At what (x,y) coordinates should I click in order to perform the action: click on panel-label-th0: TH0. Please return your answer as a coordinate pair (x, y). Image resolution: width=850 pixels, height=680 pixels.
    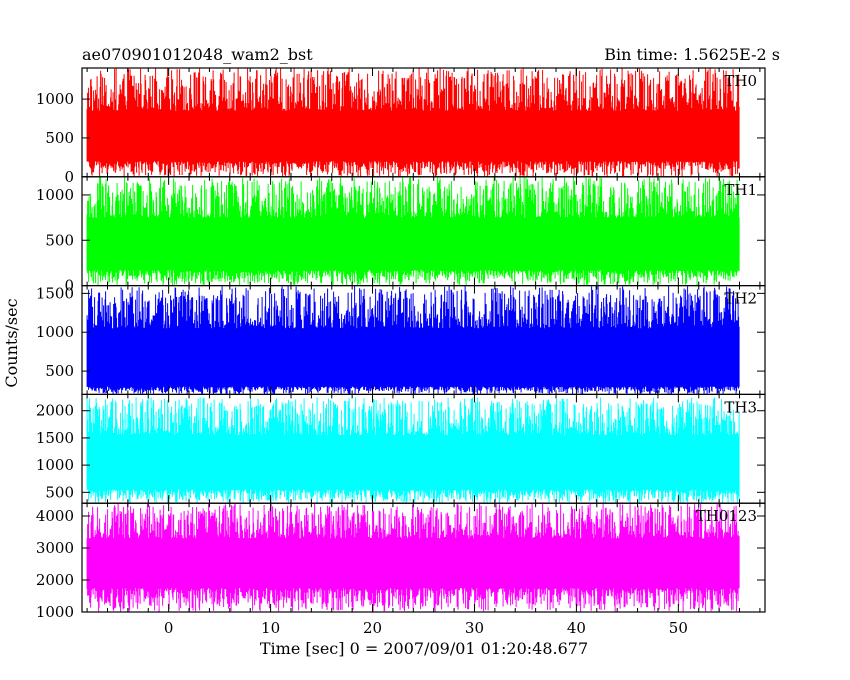
    Looking at the image, I should click on (740, 81).